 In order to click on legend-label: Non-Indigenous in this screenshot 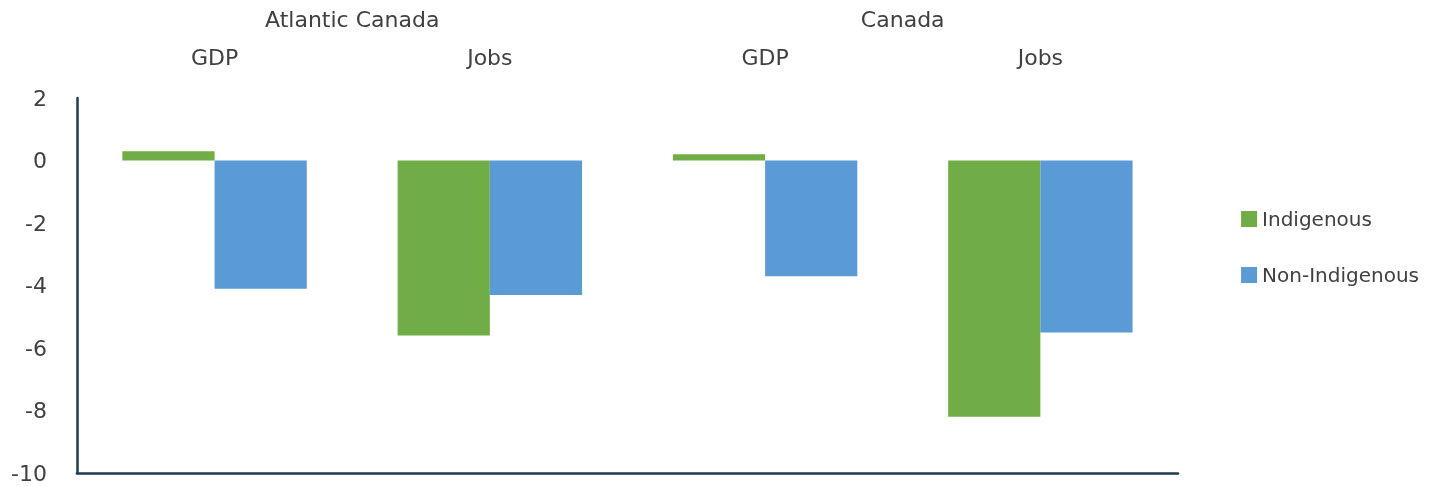, I will do `click(1341, 275)`.